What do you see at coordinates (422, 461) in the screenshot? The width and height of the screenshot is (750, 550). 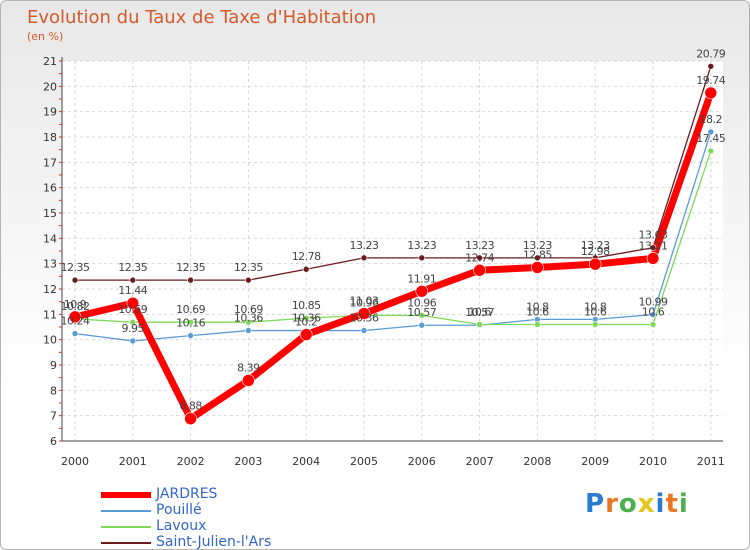 I see `x-tick-label: 2006` at bounding box center [422, 461].